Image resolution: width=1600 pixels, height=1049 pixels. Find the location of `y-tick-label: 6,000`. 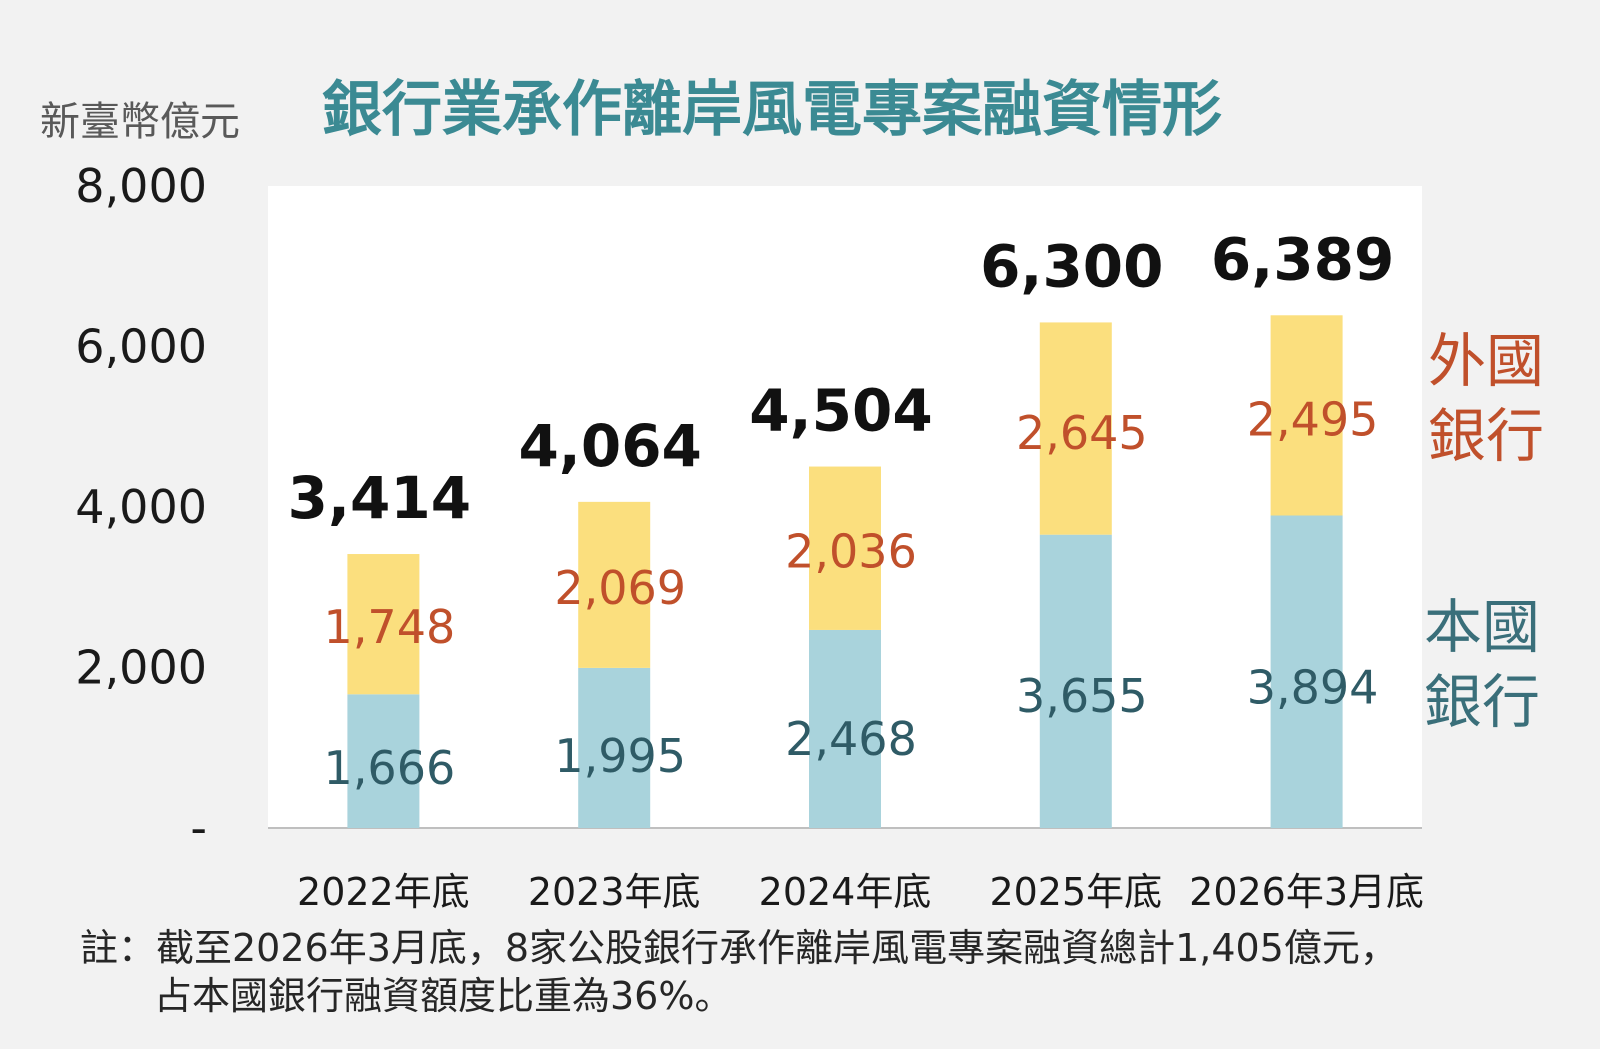

y-tick-label: 6,000 is located at coordinates (141, 347).